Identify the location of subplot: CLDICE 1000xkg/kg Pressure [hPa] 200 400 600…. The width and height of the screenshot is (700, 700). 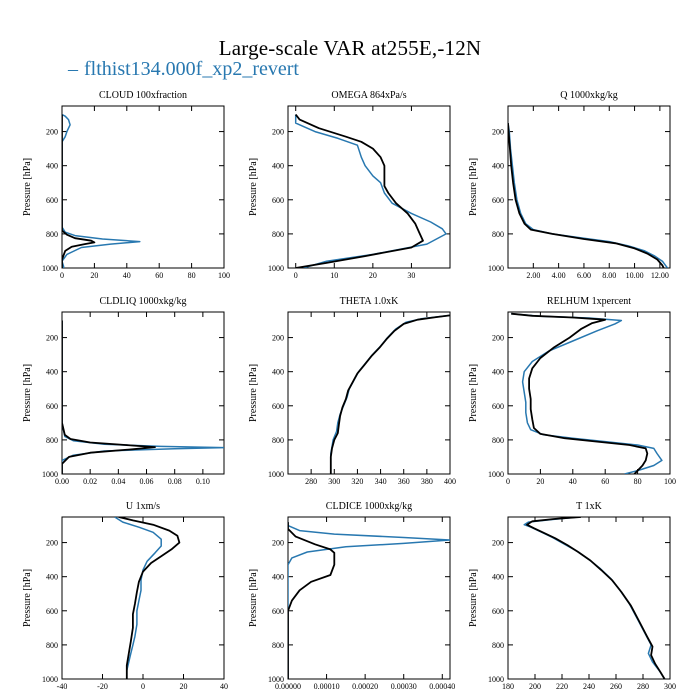
(351, 596).